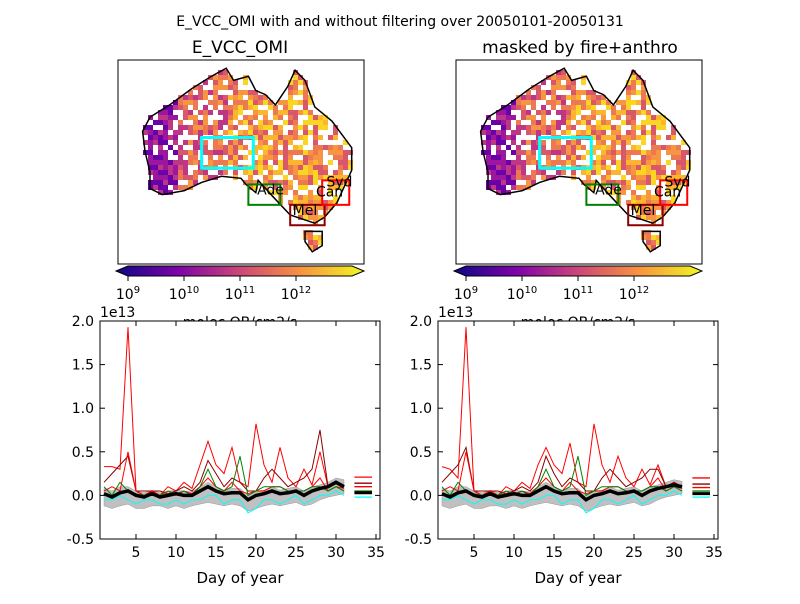 The width and height of the screenshot is (800, 604). What do you see at coordinates (176, 553) in the screenshot?
I see `x-tick-label: 10` at bounding box center [176, 553].